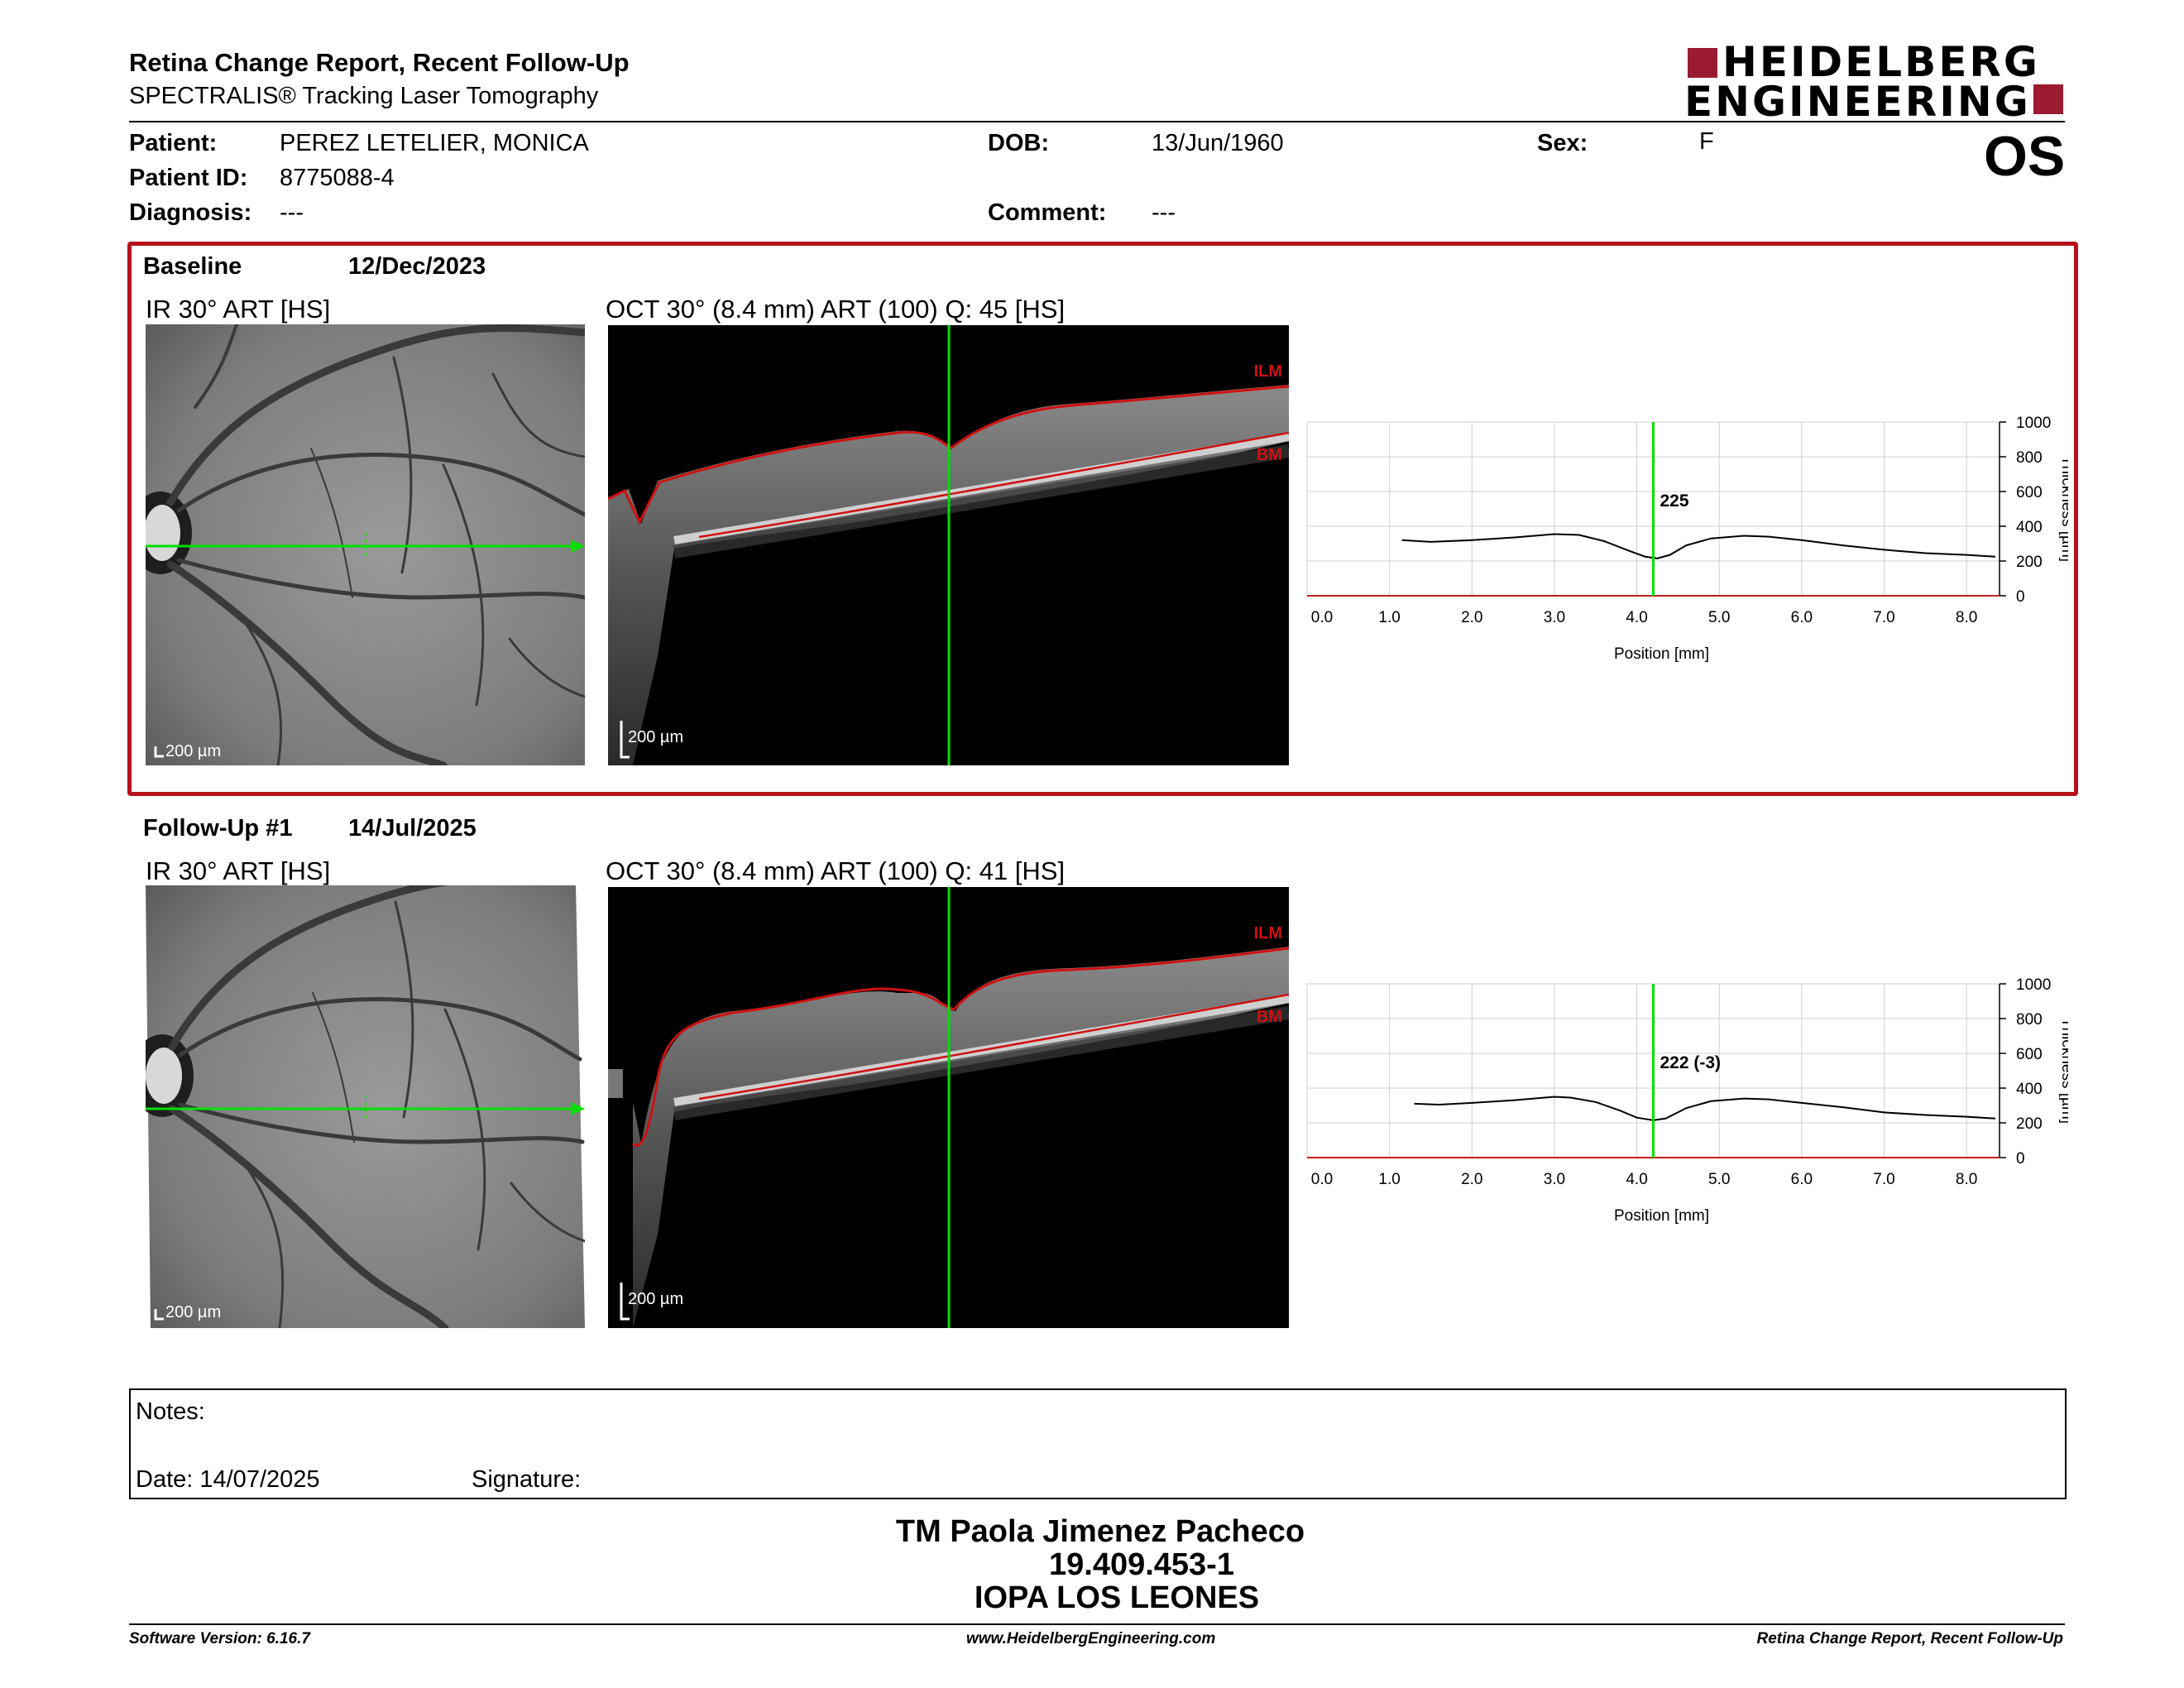  Describe the element at coordinates (412, 828) in the screenshot. I see `followup-date: 14/Jul/2025` at that location.